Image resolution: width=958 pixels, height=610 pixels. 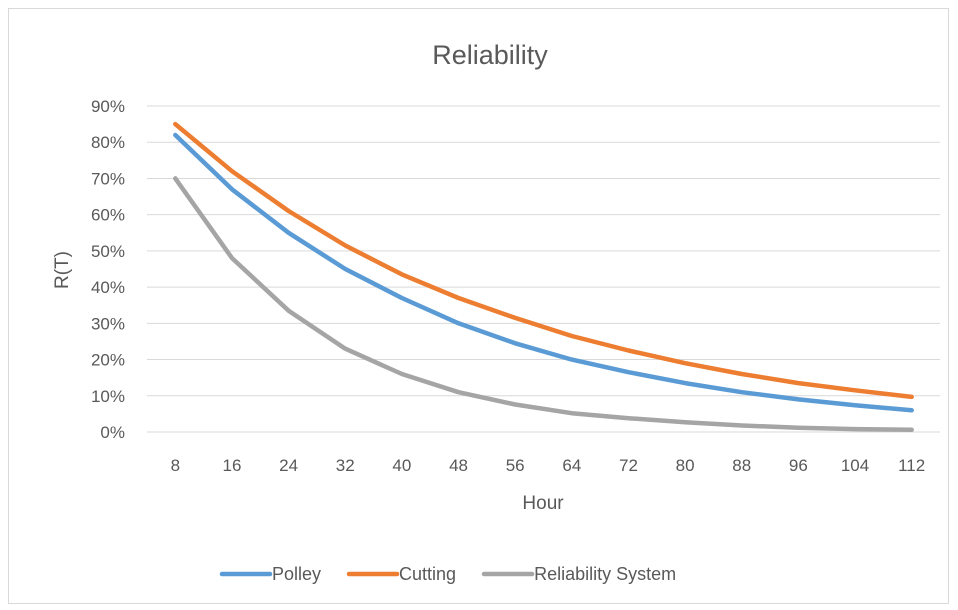 I want to click on y-axis-ticks: 0% 10% 20% 30% 40% 50% 60% 70% 80% 90%, so click(x=108, y=269).